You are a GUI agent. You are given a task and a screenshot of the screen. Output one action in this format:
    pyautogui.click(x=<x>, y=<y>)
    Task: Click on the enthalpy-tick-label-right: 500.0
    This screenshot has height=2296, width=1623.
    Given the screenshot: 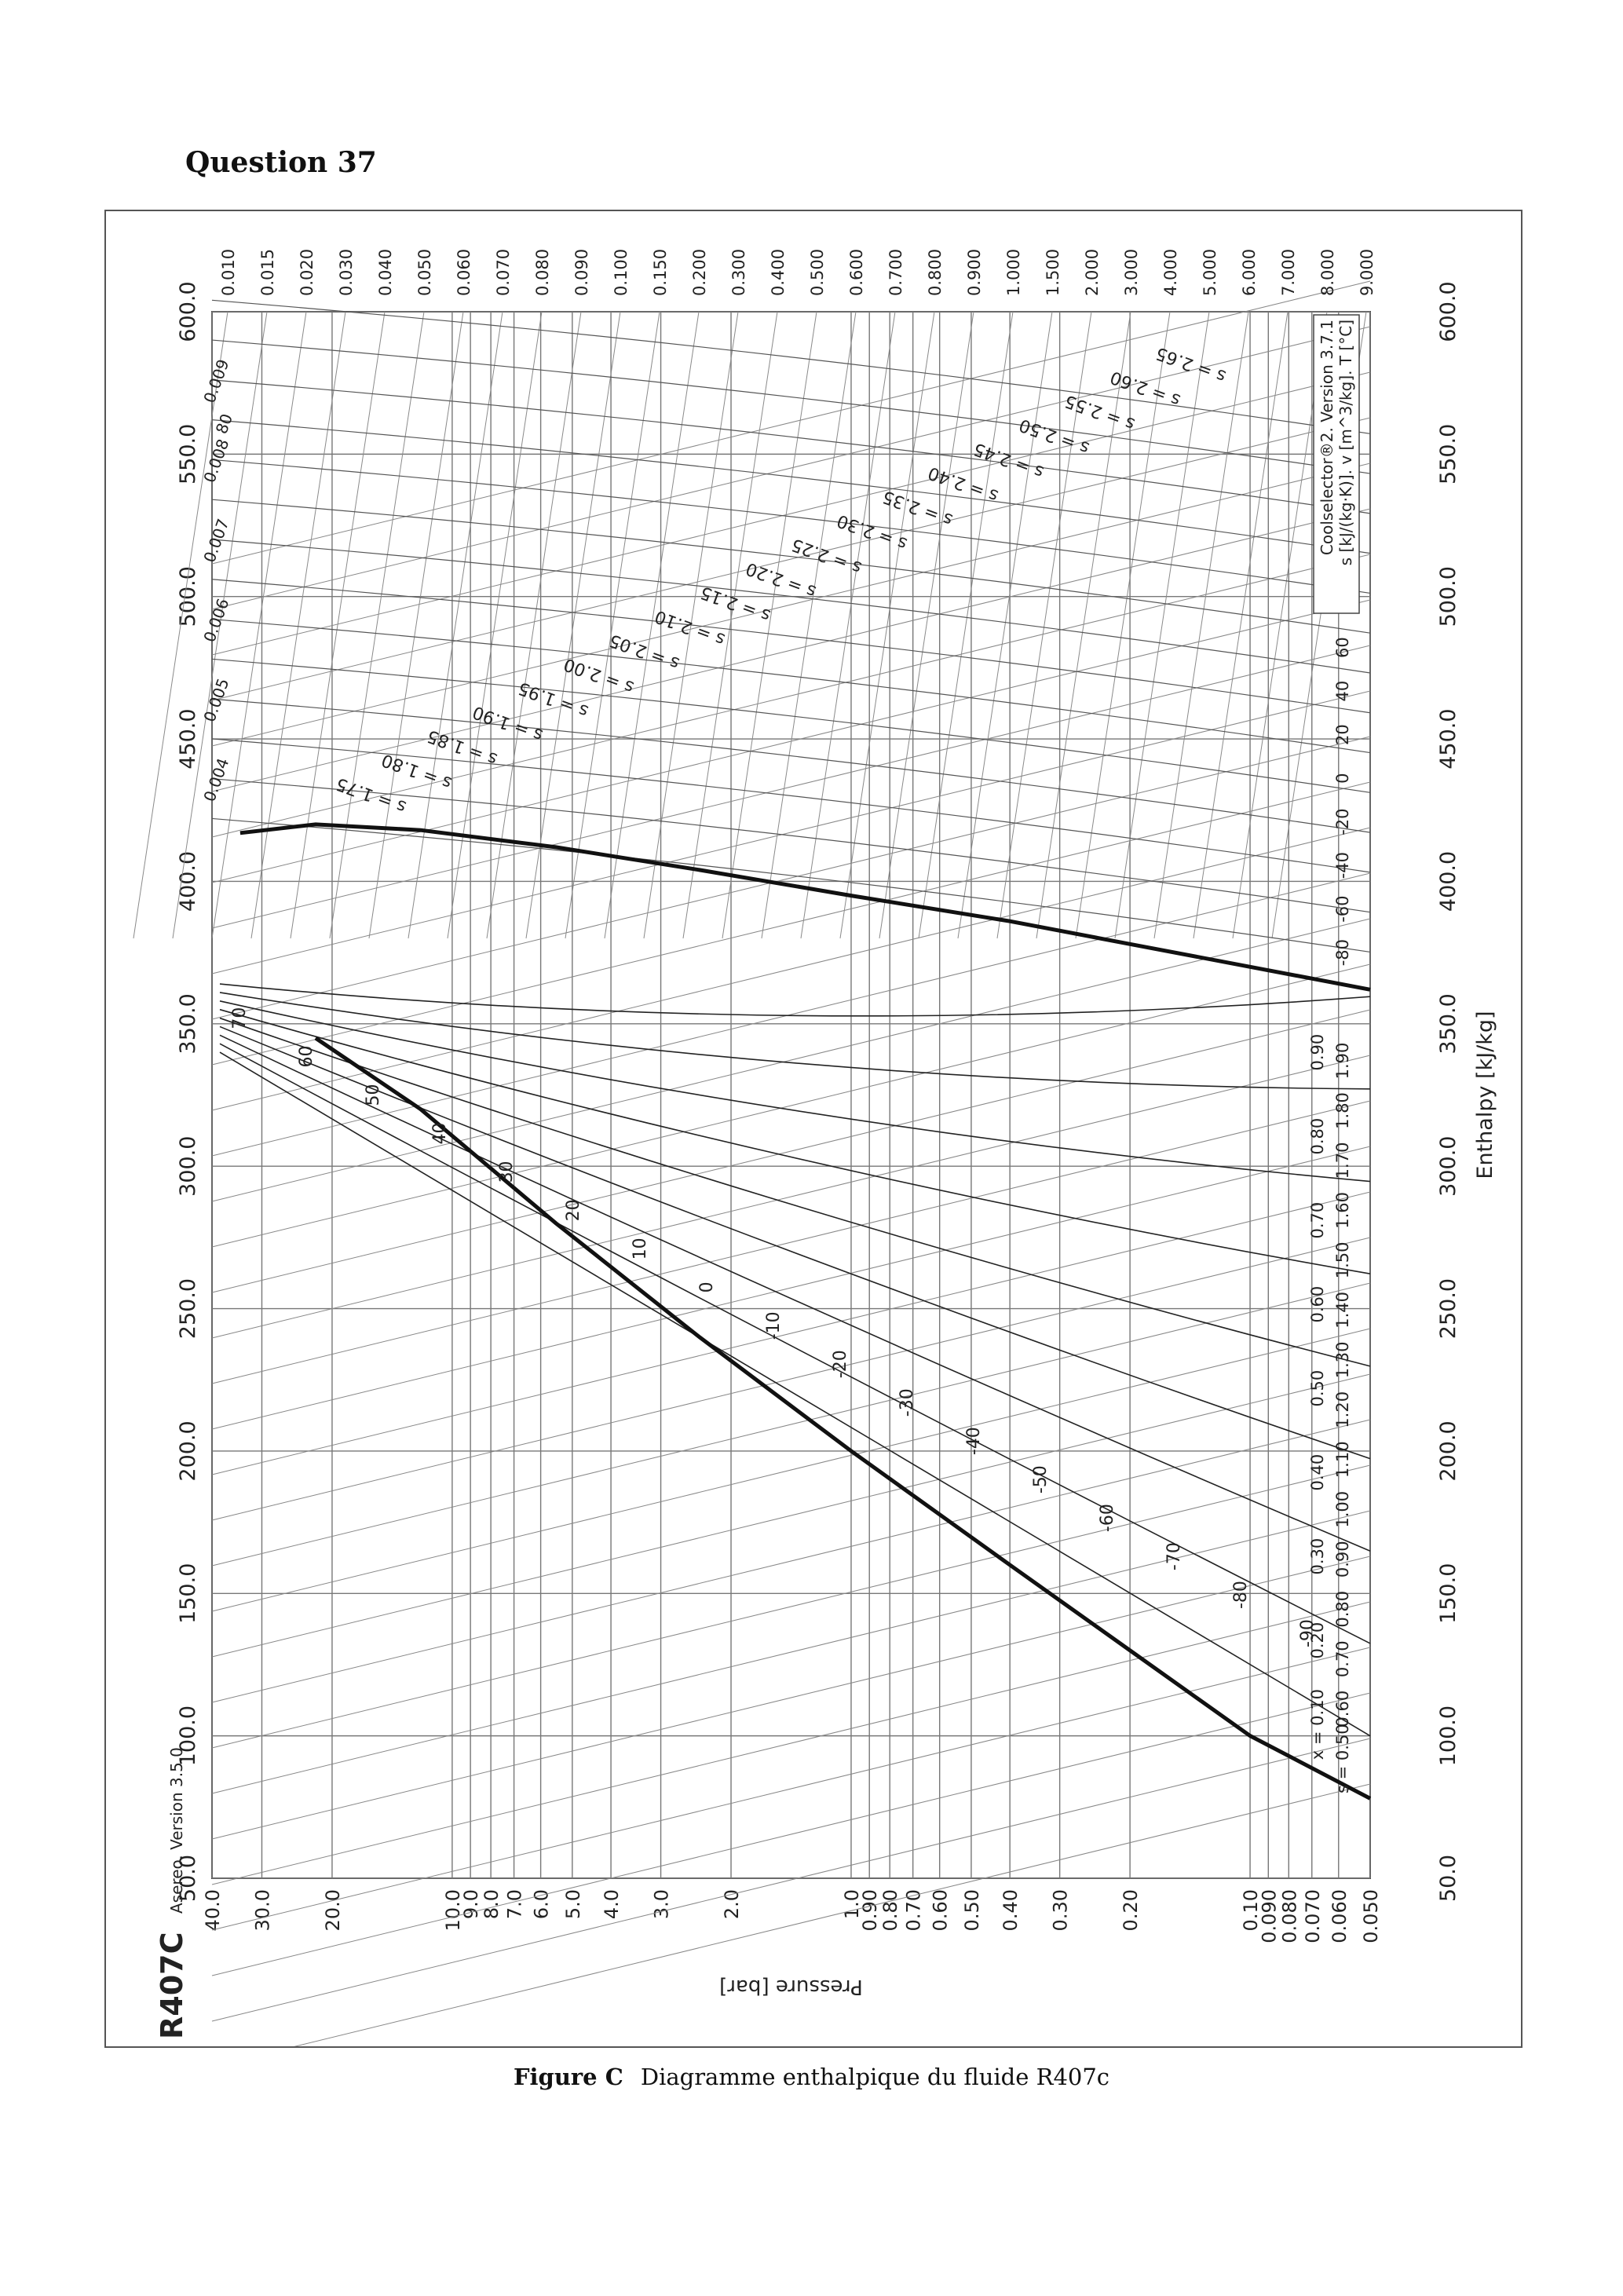 What is the action you would take?
    pyautogui.click(x=1448, y=596)
    